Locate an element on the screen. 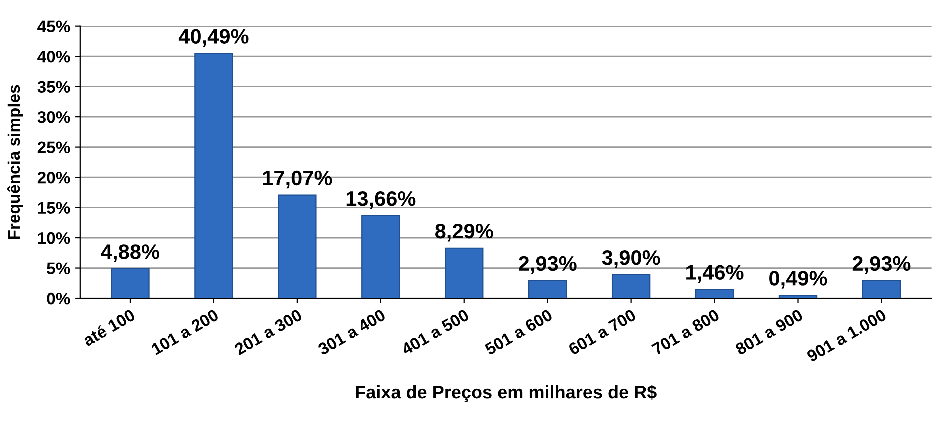  x-tick-label: 701 a 800 is located at coordinates (685, 332).